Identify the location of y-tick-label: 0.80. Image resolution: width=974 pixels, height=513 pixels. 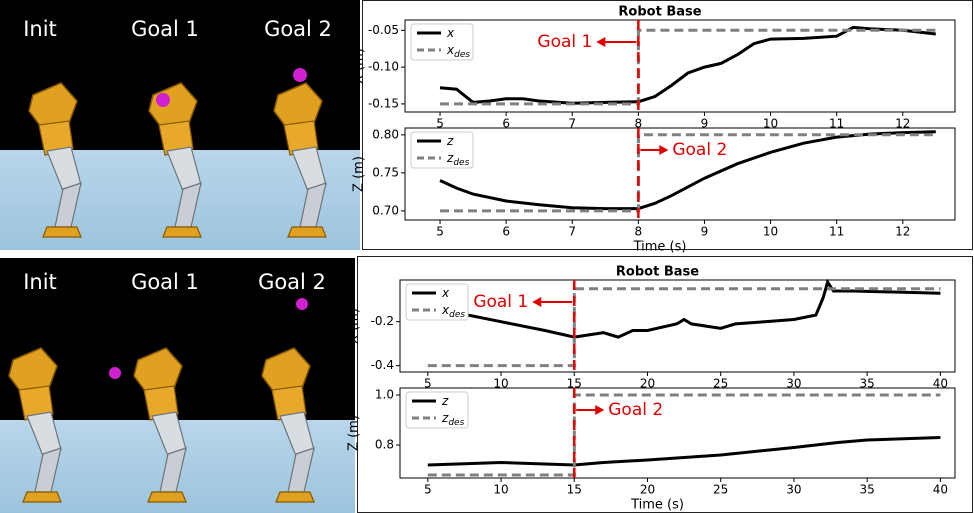
(385, 134).